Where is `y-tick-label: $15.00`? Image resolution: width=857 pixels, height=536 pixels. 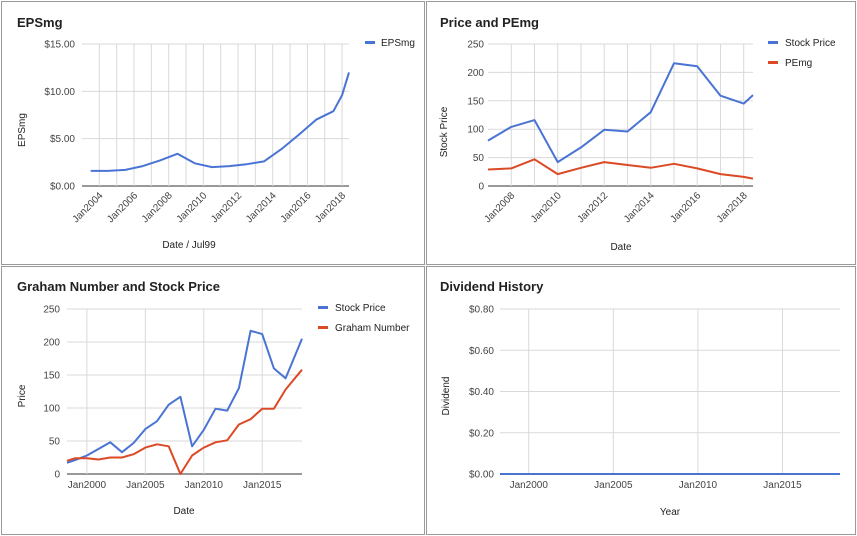 y-tick-label: $15.00 is located at coordinates (59, 45).